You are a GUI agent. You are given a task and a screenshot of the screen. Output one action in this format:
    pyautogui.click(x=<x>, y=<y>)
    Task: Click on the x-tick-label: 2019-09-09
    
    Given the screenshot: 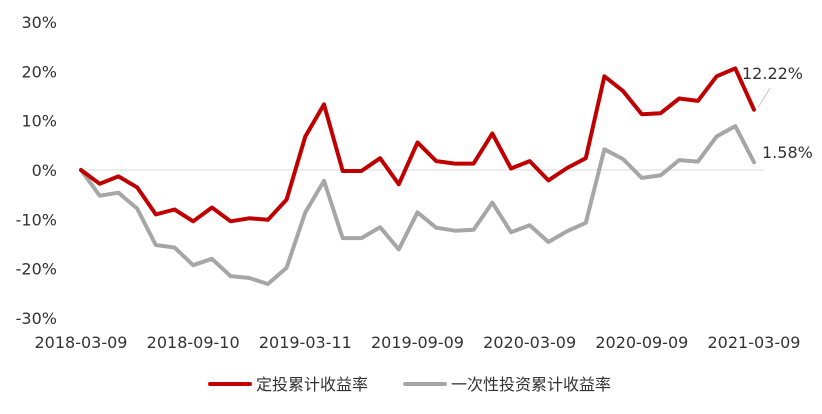 What is the action you would take?
    pyautogui.click(x=417, y=342)
    